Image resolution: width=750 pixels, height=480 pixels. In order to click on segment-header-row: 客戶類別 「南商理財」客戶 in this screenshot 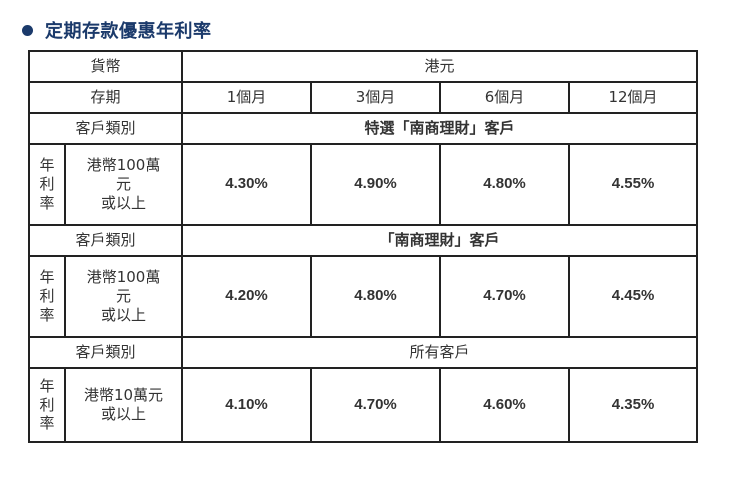, I will do `click(363, 240)`.